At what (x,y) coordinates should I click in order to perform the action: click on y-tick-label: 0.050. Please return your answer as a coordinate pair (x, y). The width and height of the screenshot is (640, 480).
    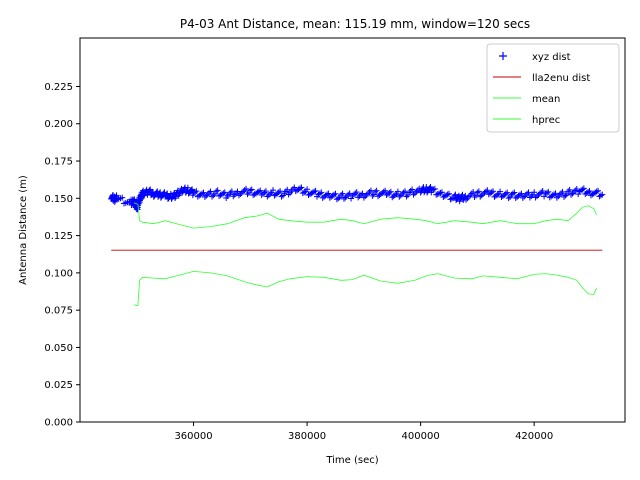
    Looking at the image, I should click on (58, 348).